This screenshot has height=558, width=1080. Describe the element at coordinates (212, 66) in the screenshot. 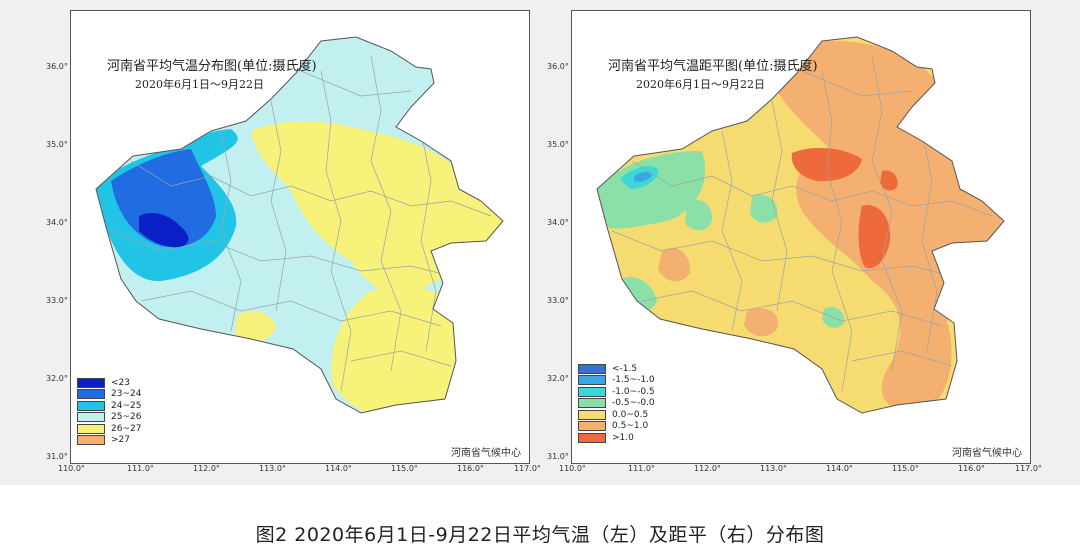

I see `map-title: 河南省平均气温分布图(单位:摄氏度)` at that location.